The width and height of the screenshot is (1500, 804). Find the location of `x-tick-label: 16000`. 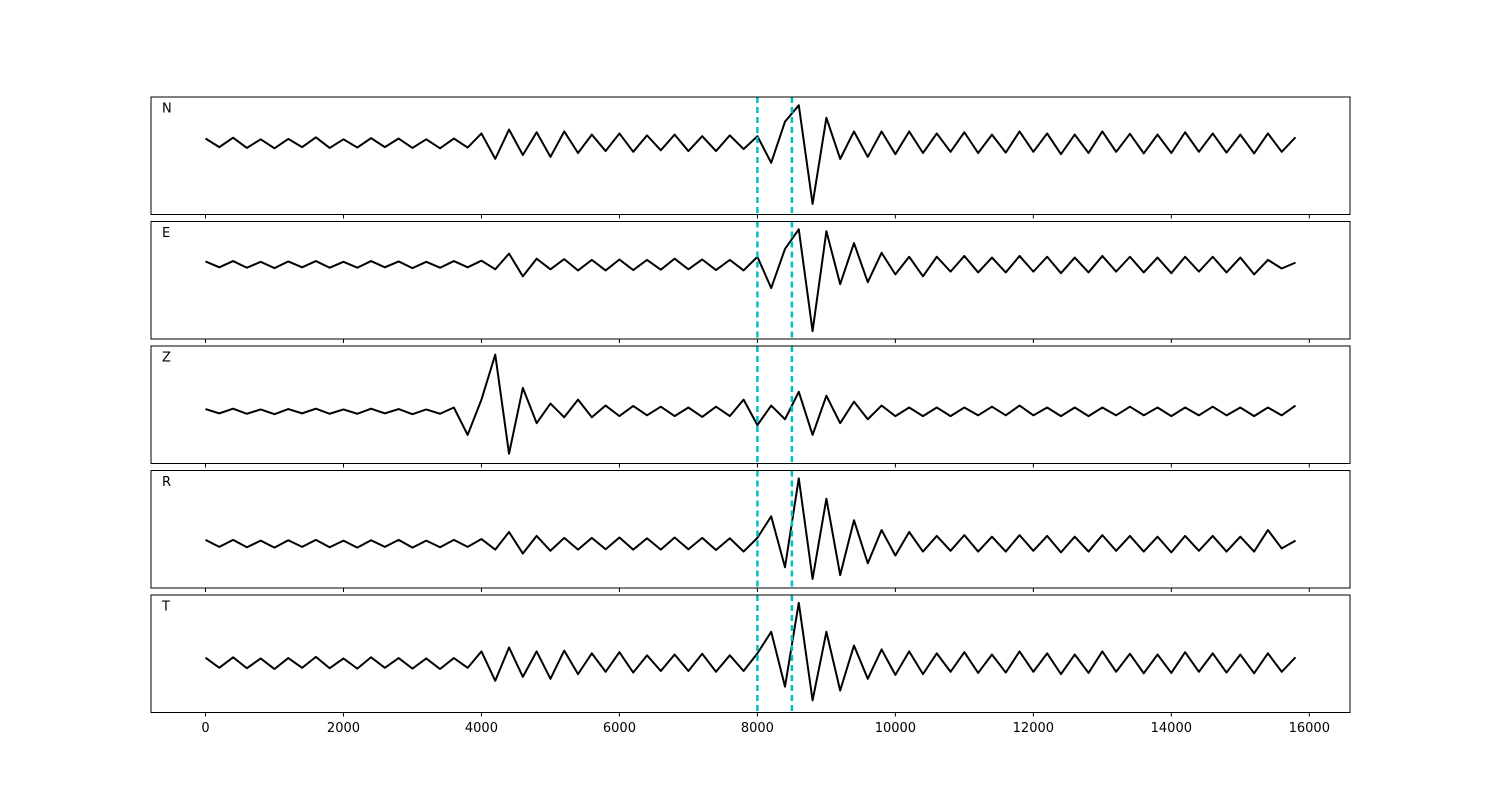

x-tick-label: 16000 is located at coordinates (1309, 728).